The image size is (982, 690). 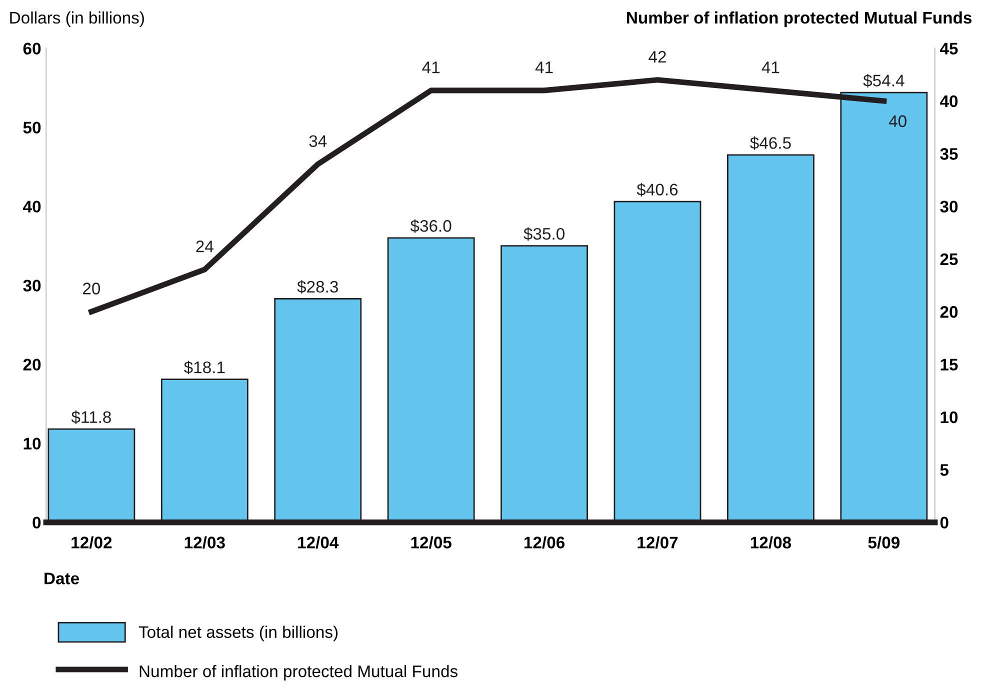 I want to click on y2-tick-label: 0, so click(x=944, y=522).